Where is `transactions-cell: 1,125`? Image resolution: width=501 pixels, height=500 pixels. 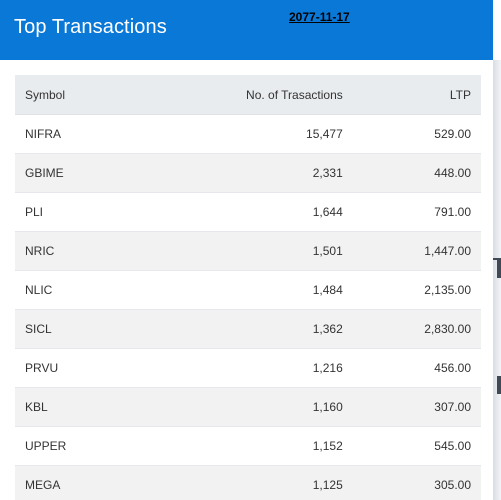
transactions-cell: 1,125 is located at coordinates (260, 482).